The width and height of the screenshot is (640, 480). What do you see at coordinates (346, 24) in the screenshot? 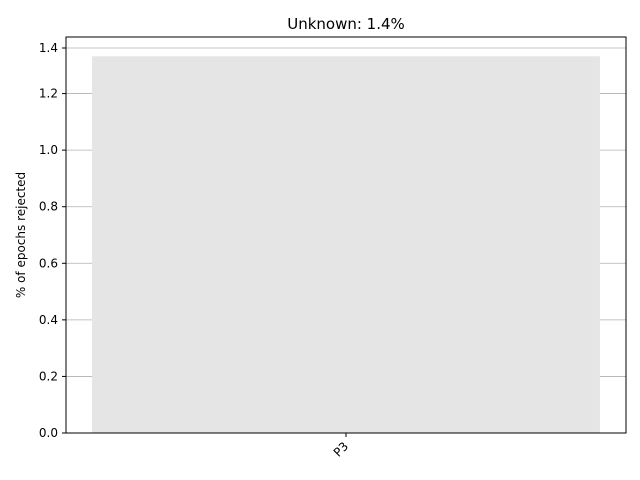
I see `chart-title: Unknown: 1.4%` at bounding box center [346, 24].